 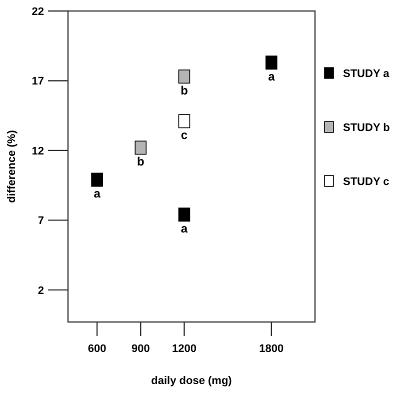 I want to click on x-tick-label: 1800, so click(x=271, y=349).